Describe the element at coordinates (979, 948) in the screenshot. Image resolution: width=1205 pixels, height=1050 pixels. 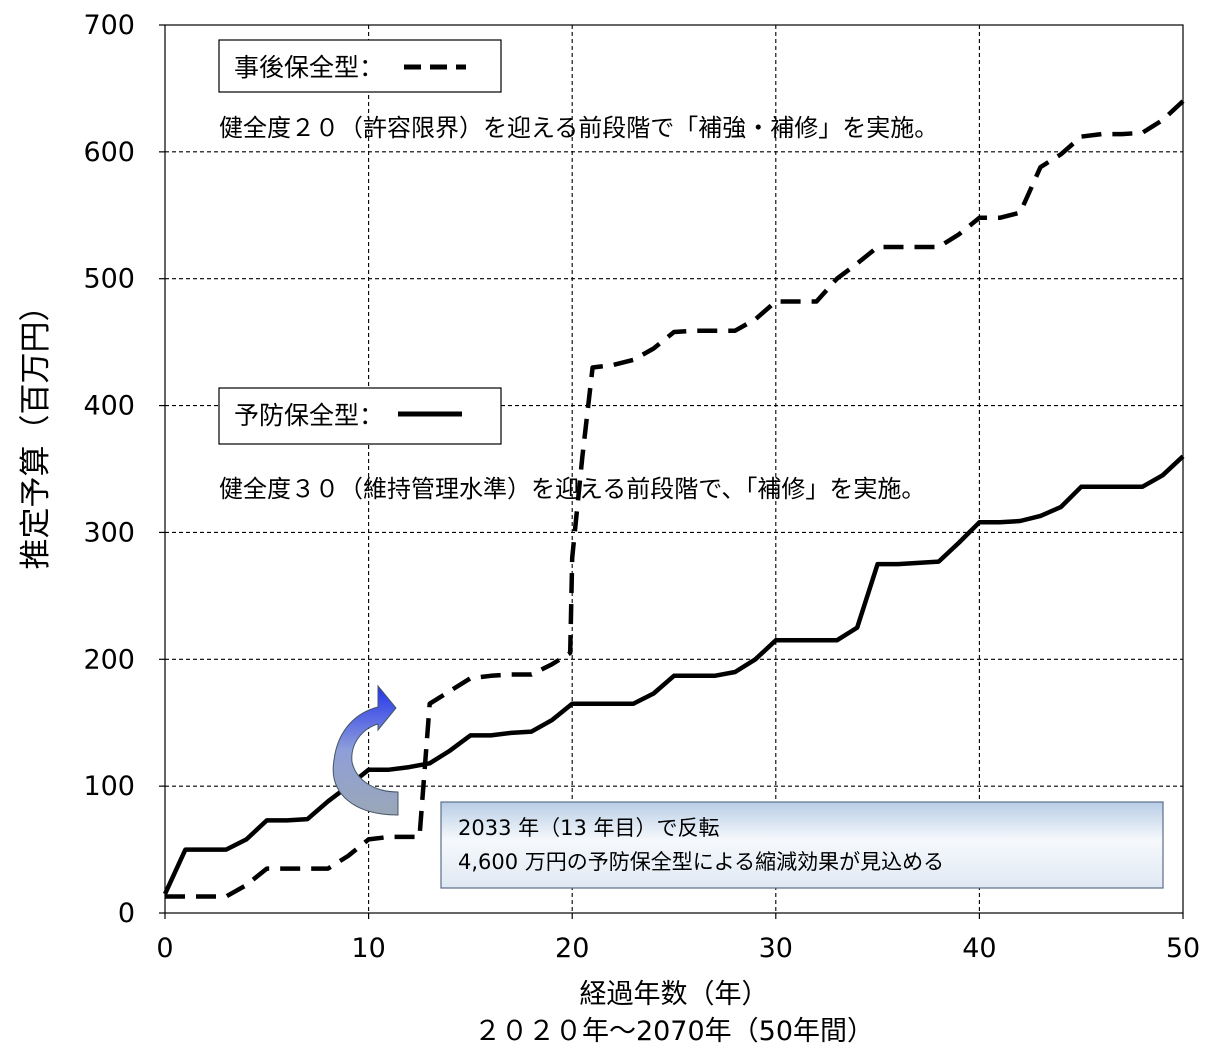
I see `x-tick-label: 40` at that location.